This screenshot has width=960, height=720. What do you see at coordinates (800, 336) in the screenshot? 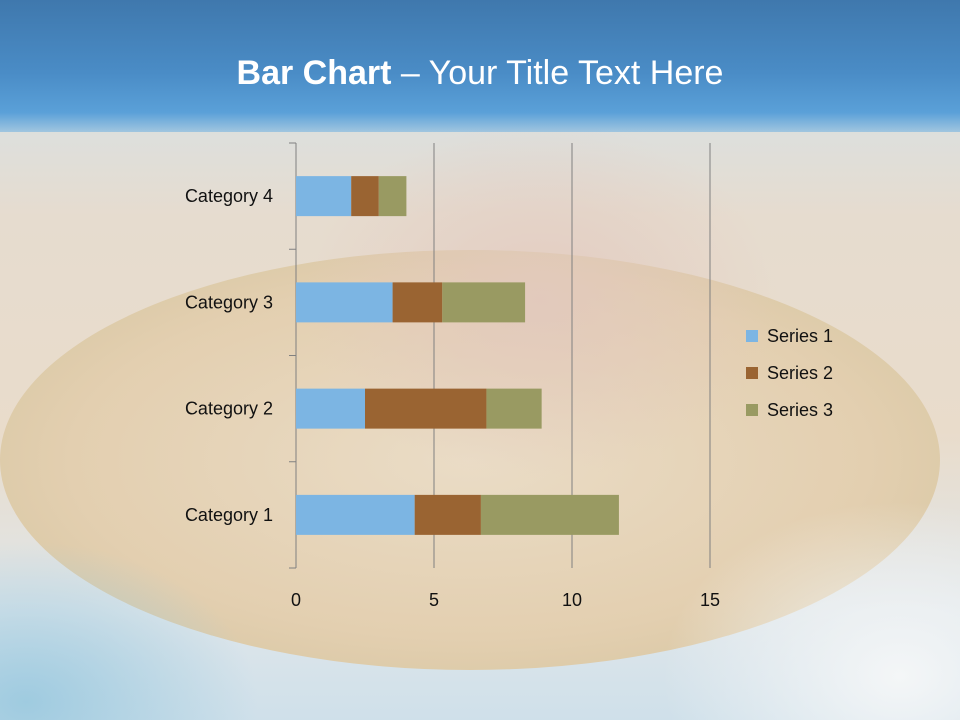
I see `legend-label: Series 1` at bounding box center [800, 336].